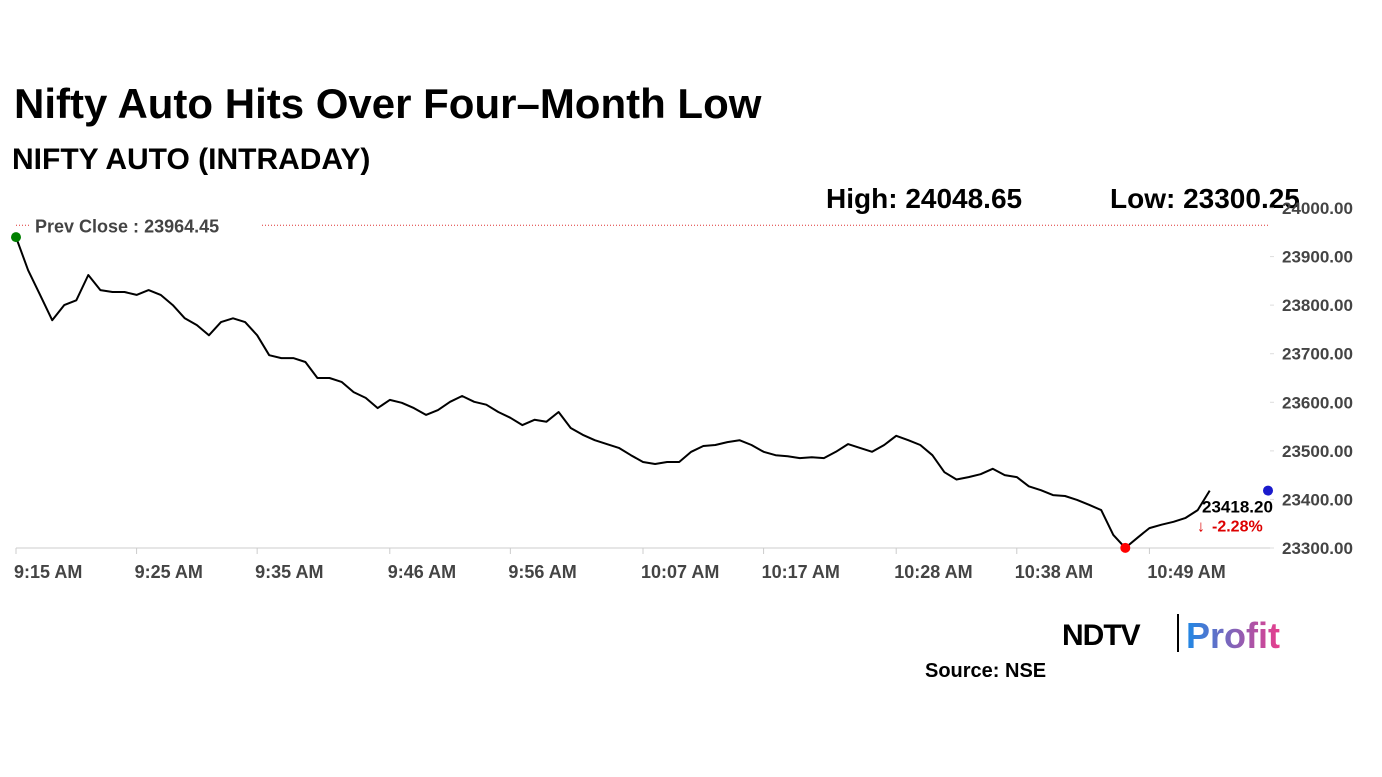 The height and width of the screenshot is (777, 1382). What do you see at coordinates (963, 198) in the screenshot?
I see `stat-value: 24048.65` at bounding box center [963, 198].